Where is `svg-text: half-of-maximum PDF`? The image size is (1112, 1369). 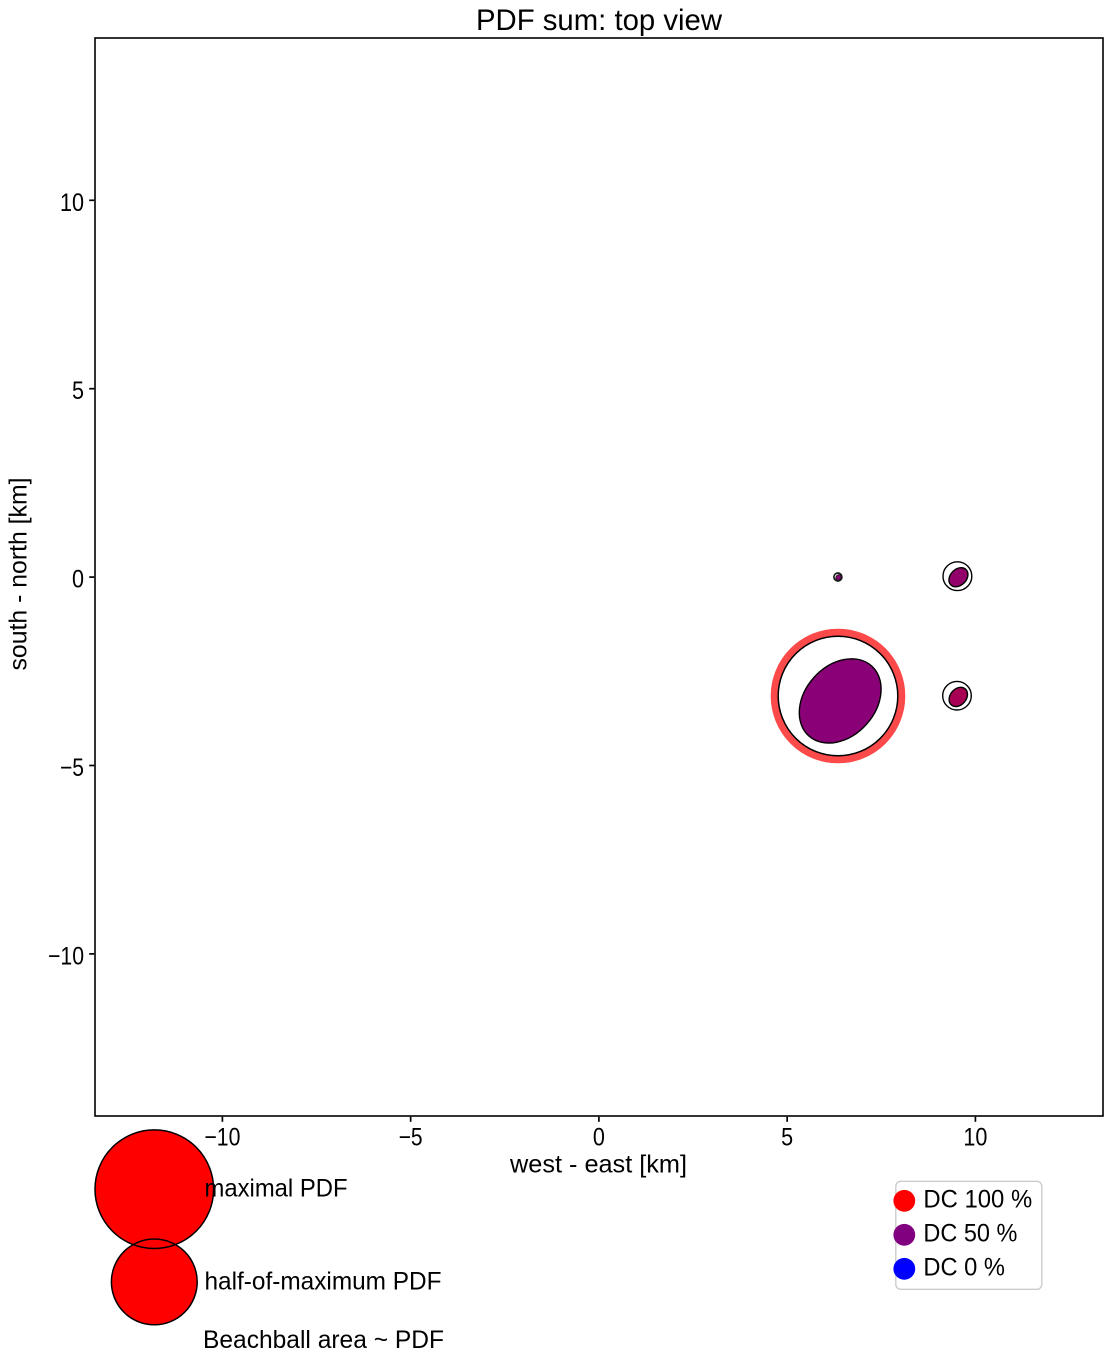 svg-text: half-of-maximum PDF is located at coordinates (323, 1282).